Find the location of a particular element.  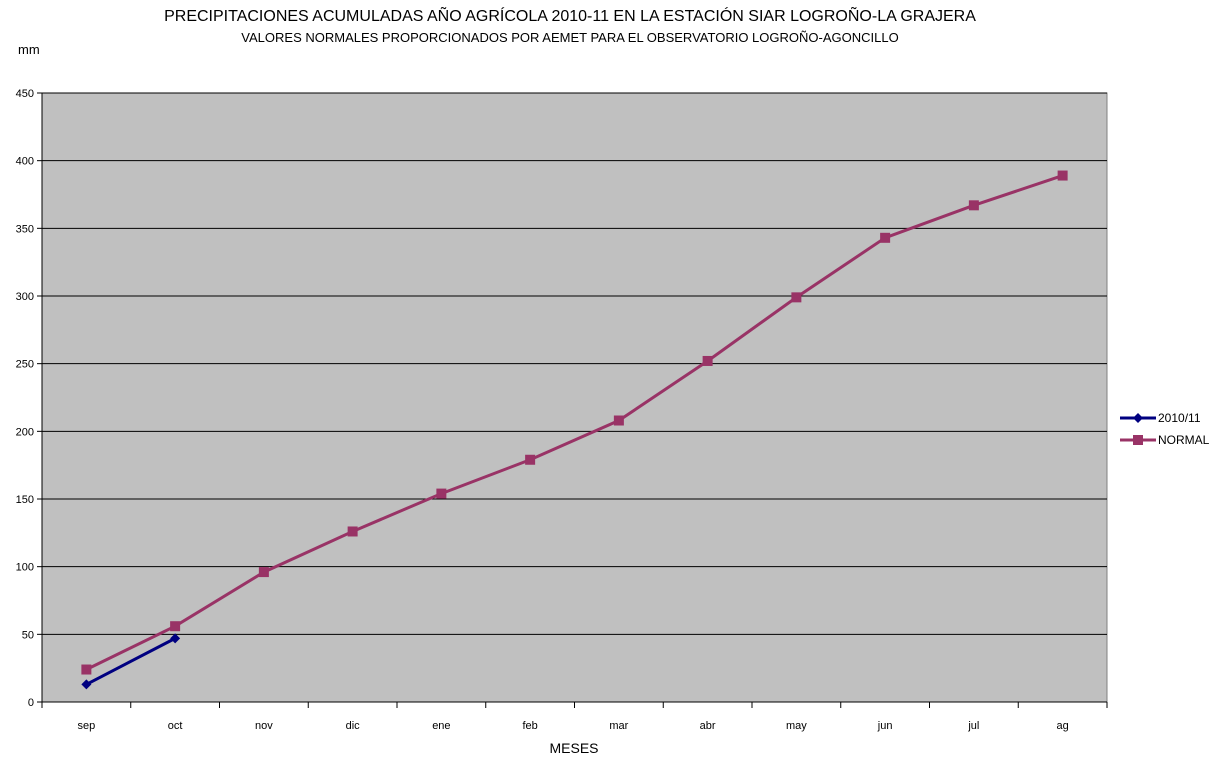

x-axis-label: MESES is located at coordinates (574, 748).